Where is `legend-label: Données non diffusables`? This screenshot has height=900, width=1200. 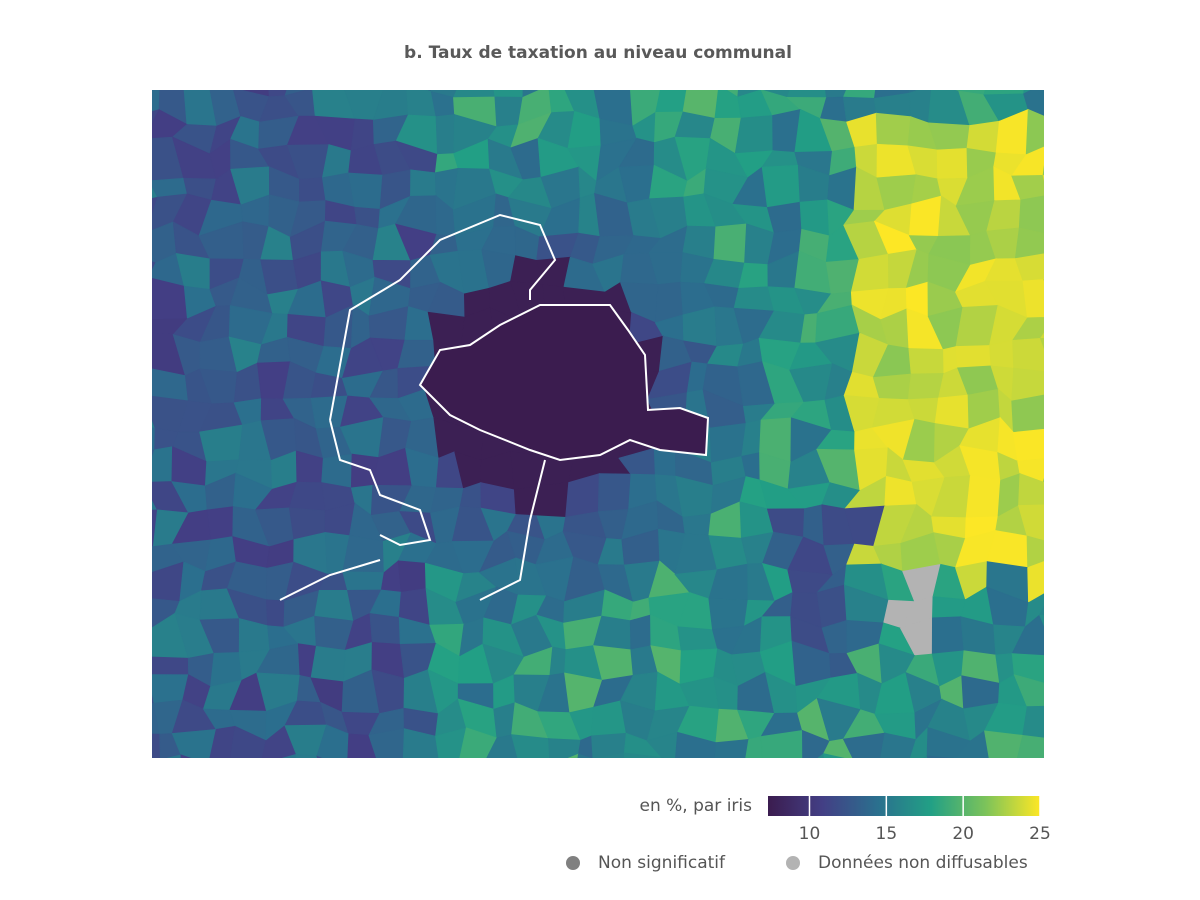 legend-label: Données non diffusables is located at coordinates (923, 863).